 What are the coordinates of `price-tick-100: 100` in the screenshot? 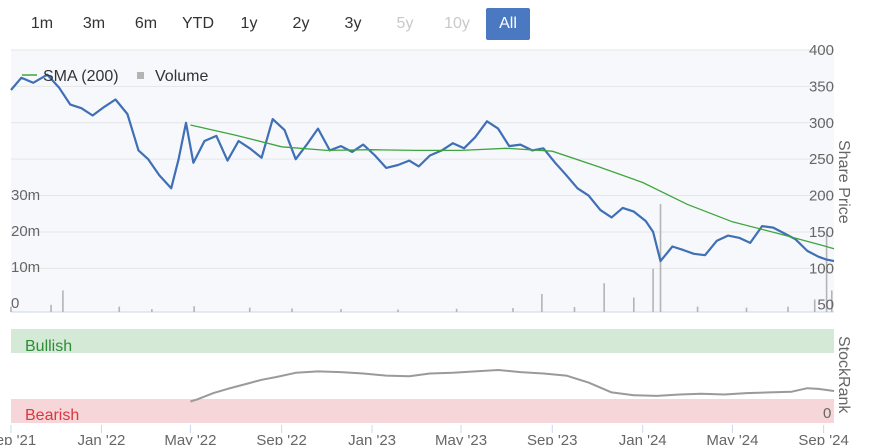 It's located at (821, 268).